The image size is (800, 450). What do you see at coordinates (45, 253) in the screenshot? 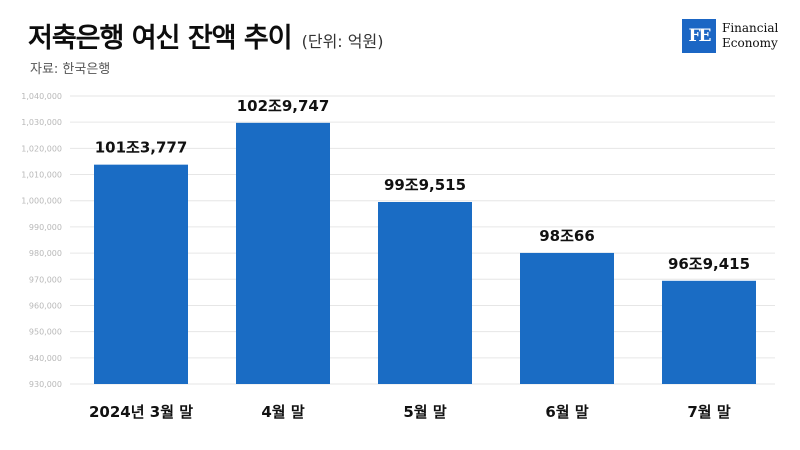
I see `y-tick-label: 980,000` at bounding box center [45, 253].